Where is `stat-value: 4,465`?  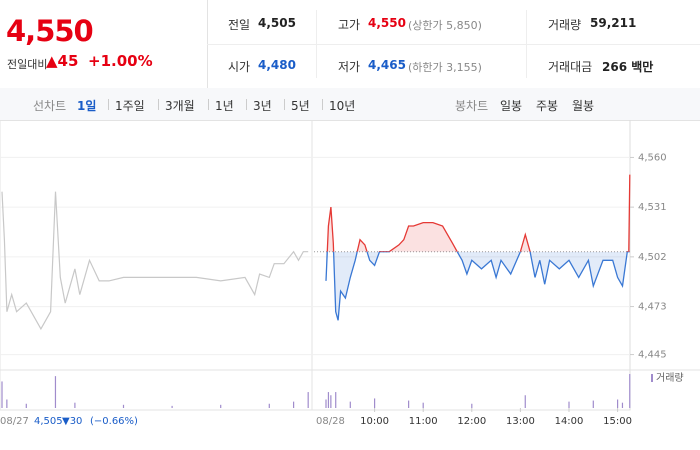 stat-value: 4,465 is located at coordinates (387, 65).